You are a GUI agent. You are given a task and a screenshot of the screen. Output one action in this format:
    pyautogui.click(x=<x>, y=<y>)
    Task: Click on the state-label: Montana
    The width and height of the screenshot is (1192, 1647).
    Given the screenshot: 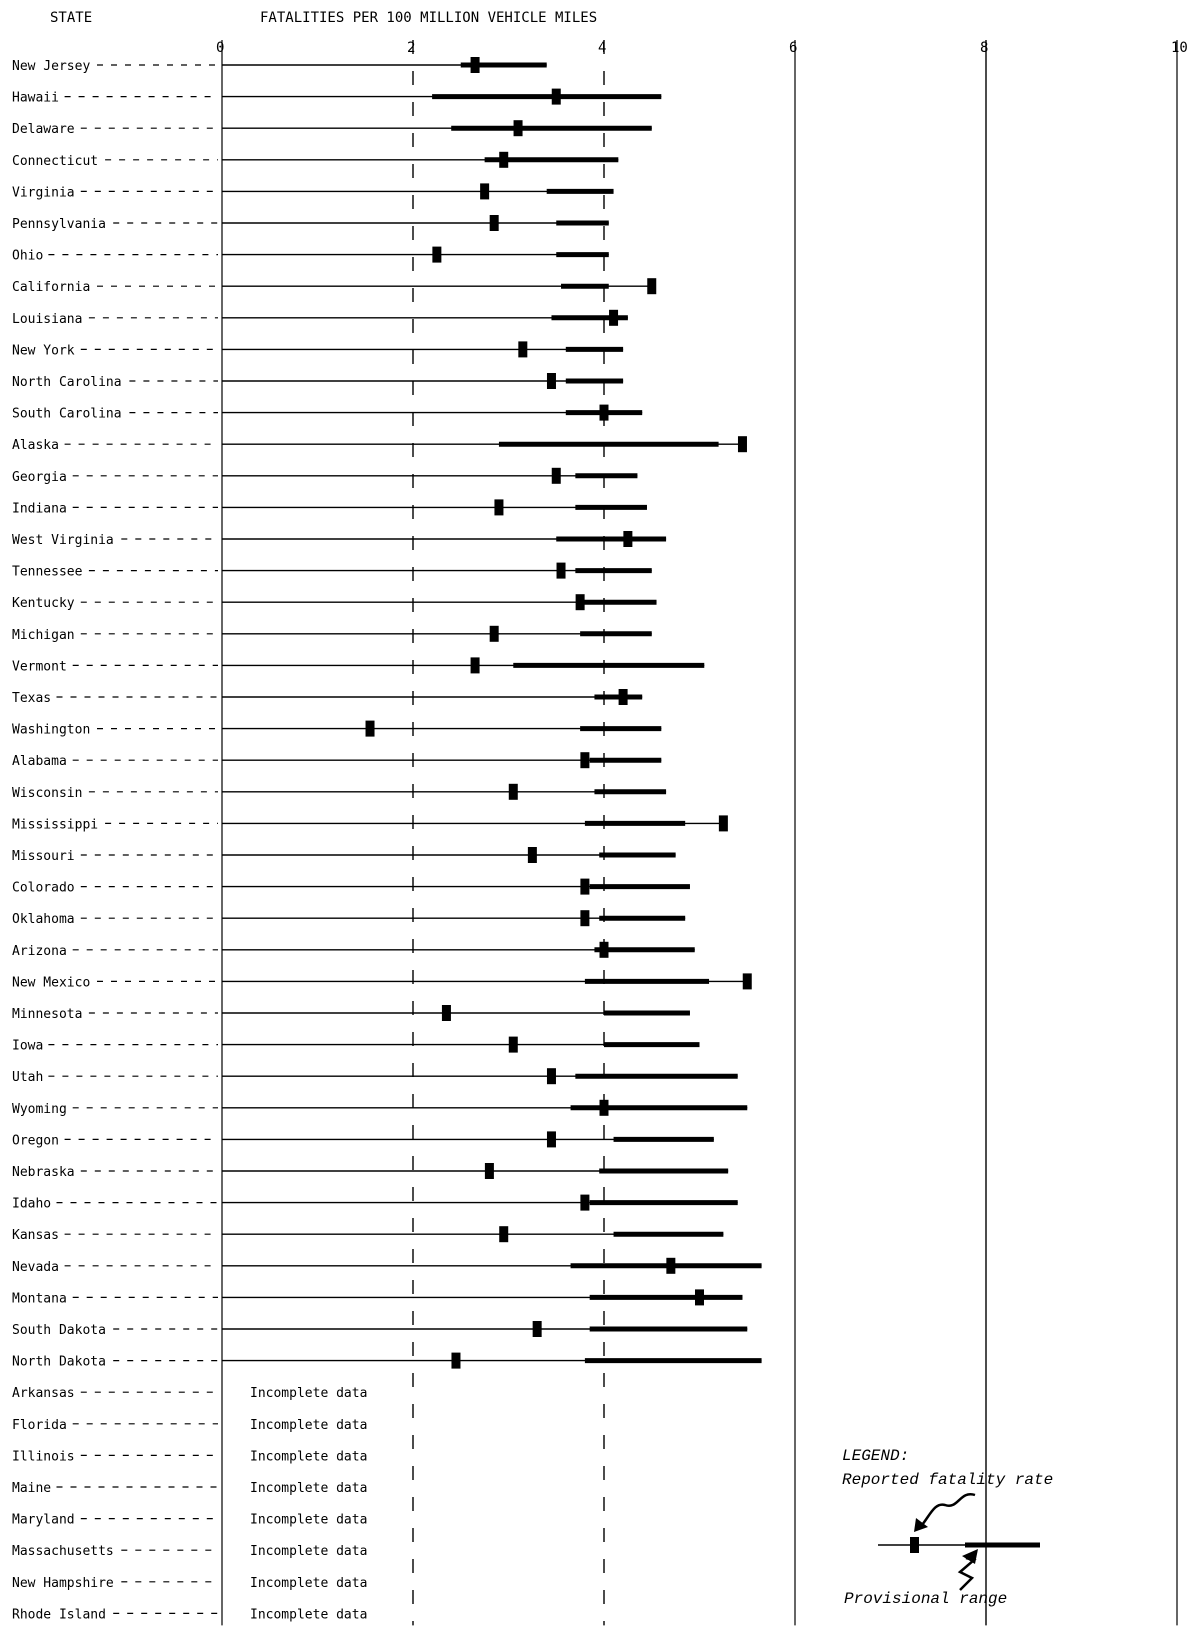 What is the action you would take?
    pyautogui.click(x=39, y=1298)
    